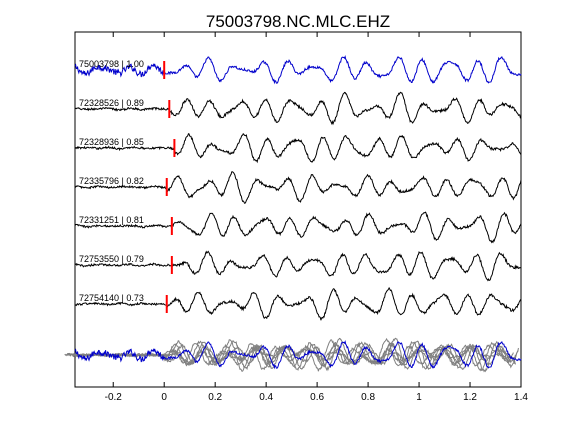 This screenshot has height=432, width=576. Describe the element at coordinates (164, 397) in the screenshot. I see `x-tick-label: 0` at that location.